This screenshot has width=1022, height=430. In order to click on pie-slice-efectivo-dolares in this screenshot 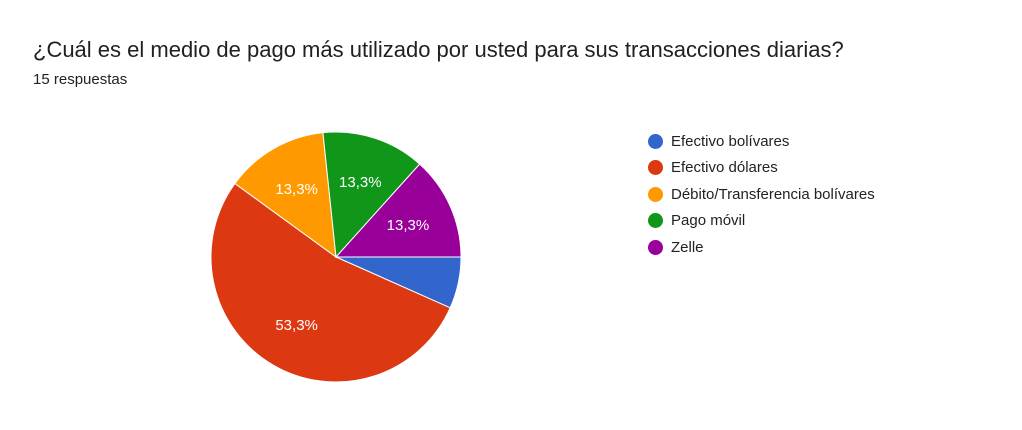, I will do `click(330, 282)`.